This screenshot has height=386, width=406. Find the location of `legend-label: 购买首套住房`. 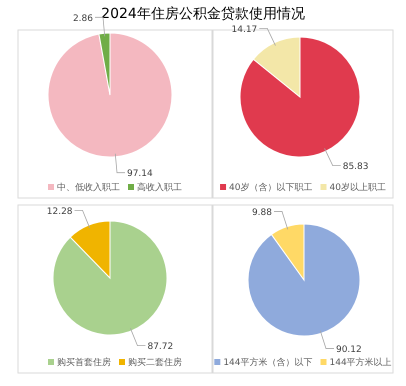

legend-label: 购买首套住房 is located at coordinates (84, 362).